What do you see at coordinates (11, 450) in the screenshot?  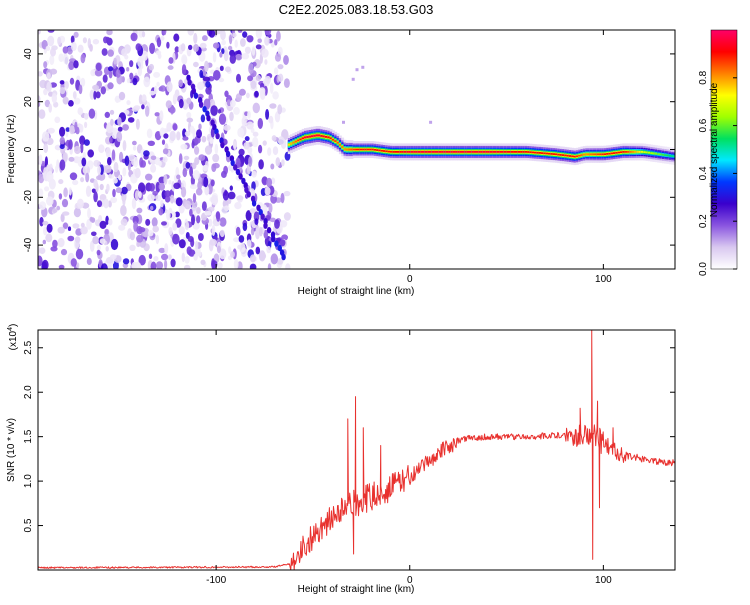 I see `snr-y-axis-label: SNR (10 * v/v)` at bounding box center [11, 450].